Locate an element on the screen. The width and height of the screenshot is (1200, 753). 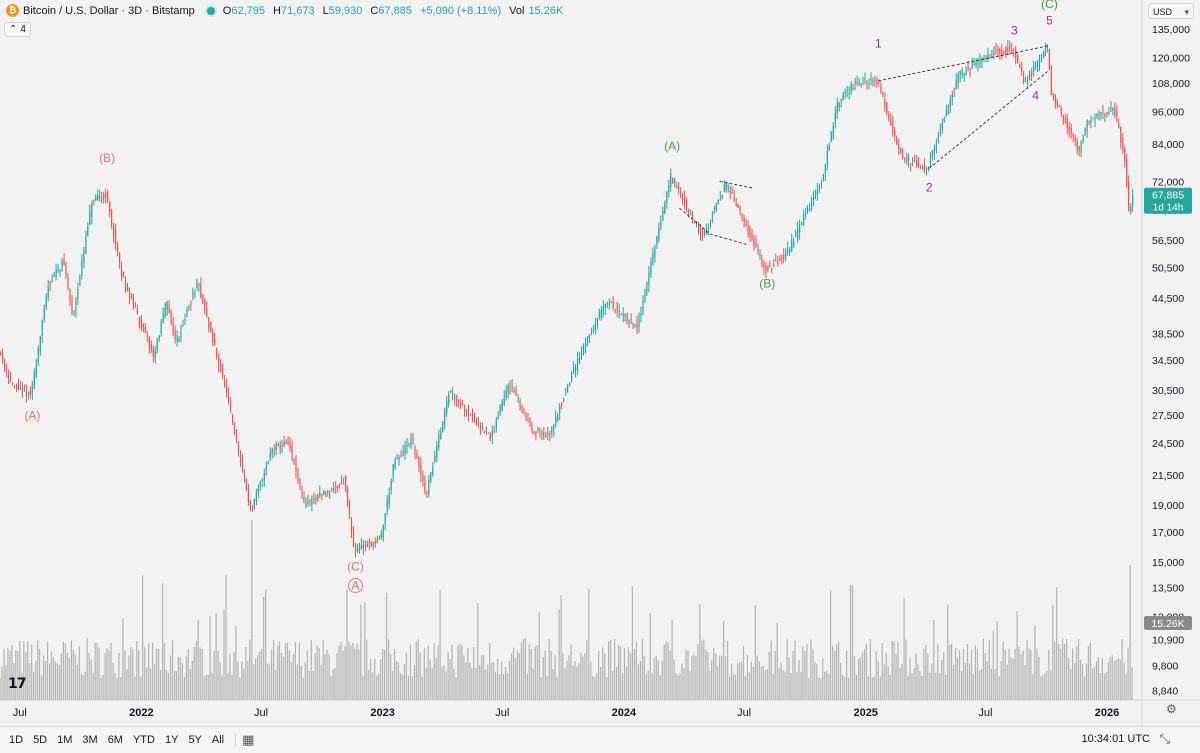
utc-clock: 10:34:01 UTC is located at coordinates (1115, 739).